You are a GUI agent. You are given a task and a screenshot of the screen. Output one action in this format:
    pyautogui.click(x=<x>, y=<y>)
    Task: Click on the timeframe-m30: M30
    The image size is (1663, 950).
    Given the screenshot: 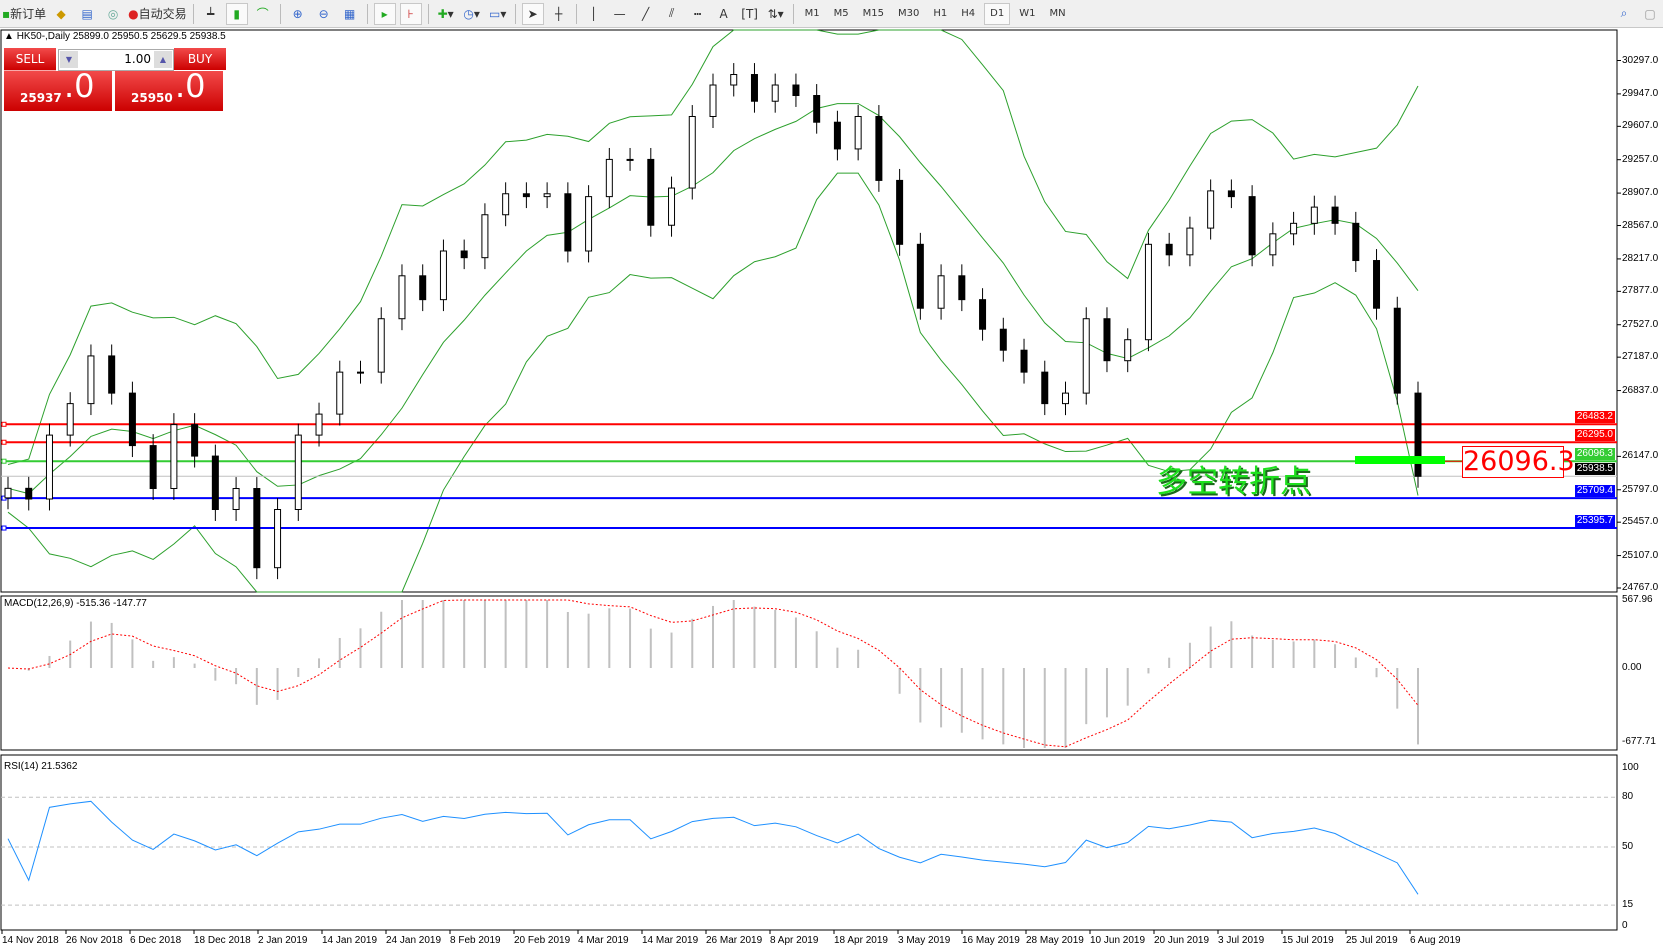 What is the action you would take?
    pyautogui.click(x=909, y=13)
    